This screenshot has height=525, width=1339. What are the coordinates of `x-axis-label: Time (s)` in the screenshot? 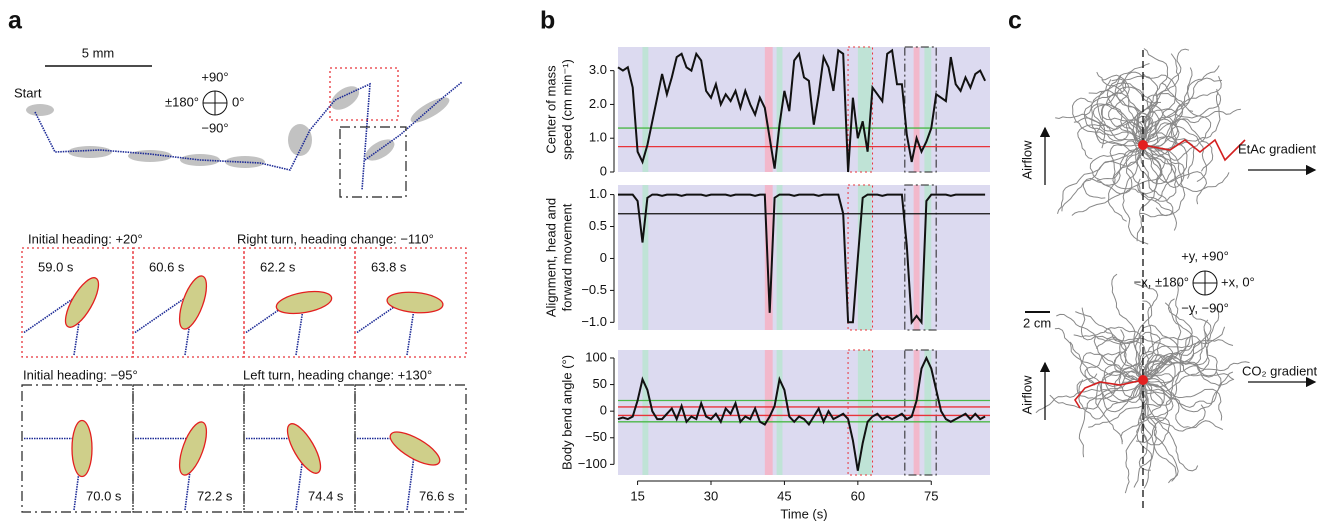 It's located at (803, 513).